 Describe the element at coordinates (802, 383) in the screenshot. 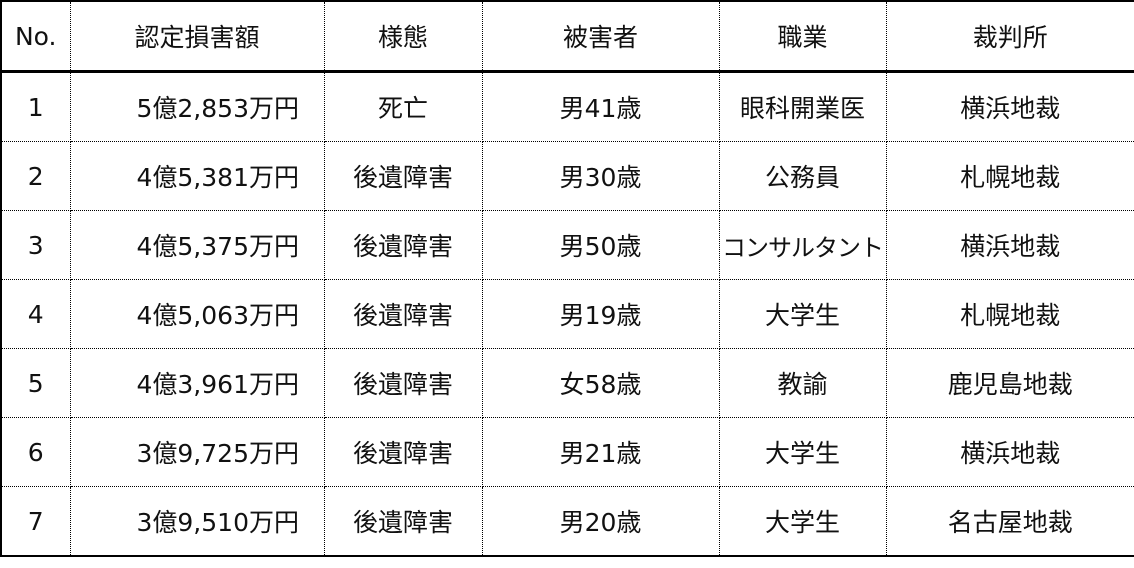

I see `cell-occupation: 教諭` at that location.